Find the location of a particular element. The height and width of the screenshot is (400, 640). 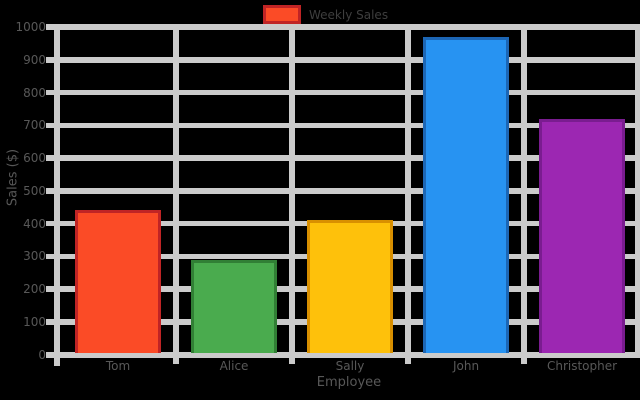

y-tick-label: 800 is located at coordinates (34, 92).